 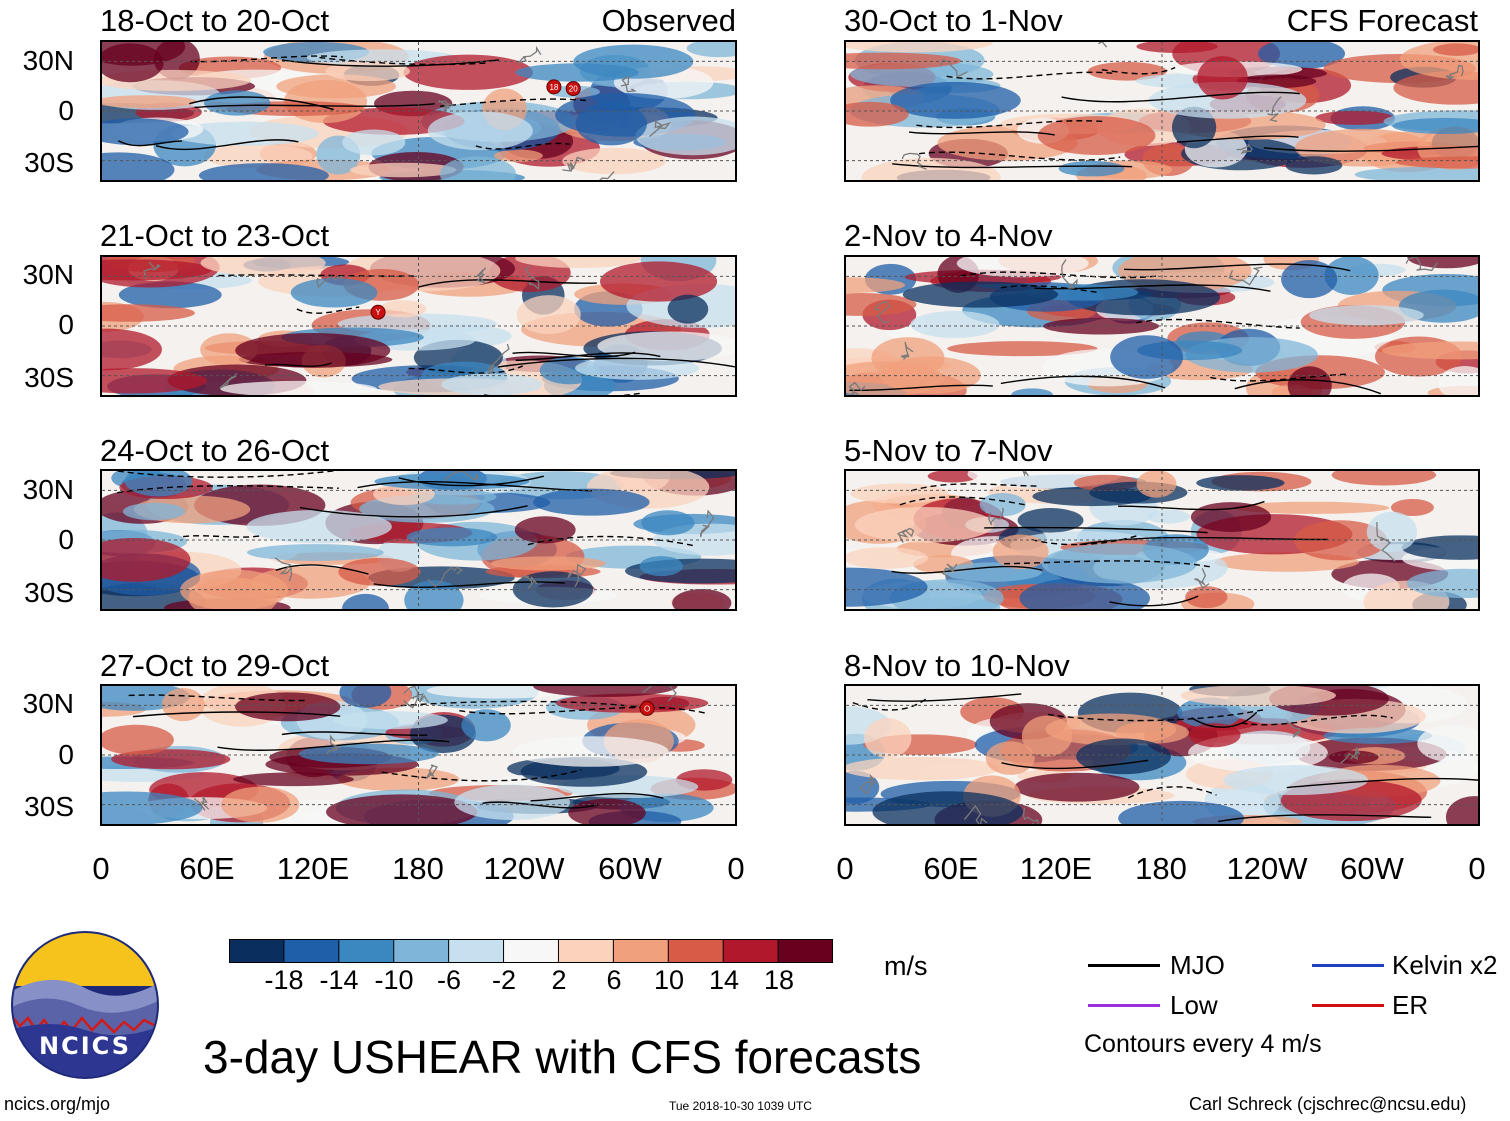 What do you see at coordinates (1161, 868) in the screenshot?
I see `lon-label: 180` at bounding box center [1161, 868].